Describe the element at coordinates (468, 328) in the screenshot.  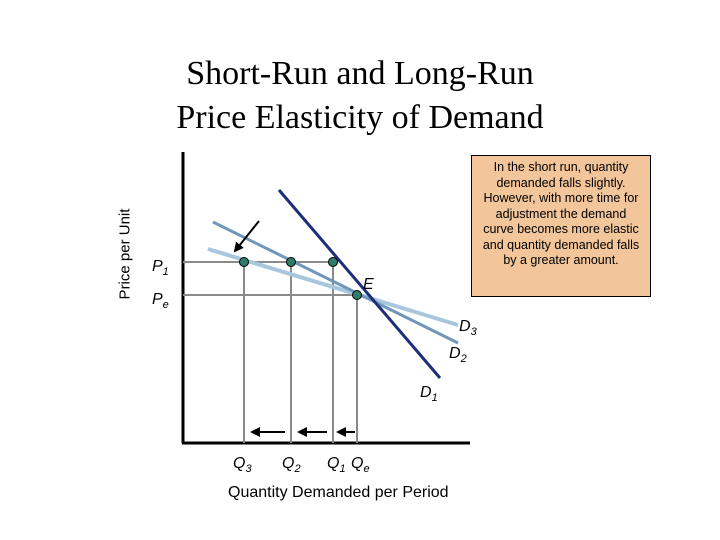
I see `label-d3: D3` at that location.